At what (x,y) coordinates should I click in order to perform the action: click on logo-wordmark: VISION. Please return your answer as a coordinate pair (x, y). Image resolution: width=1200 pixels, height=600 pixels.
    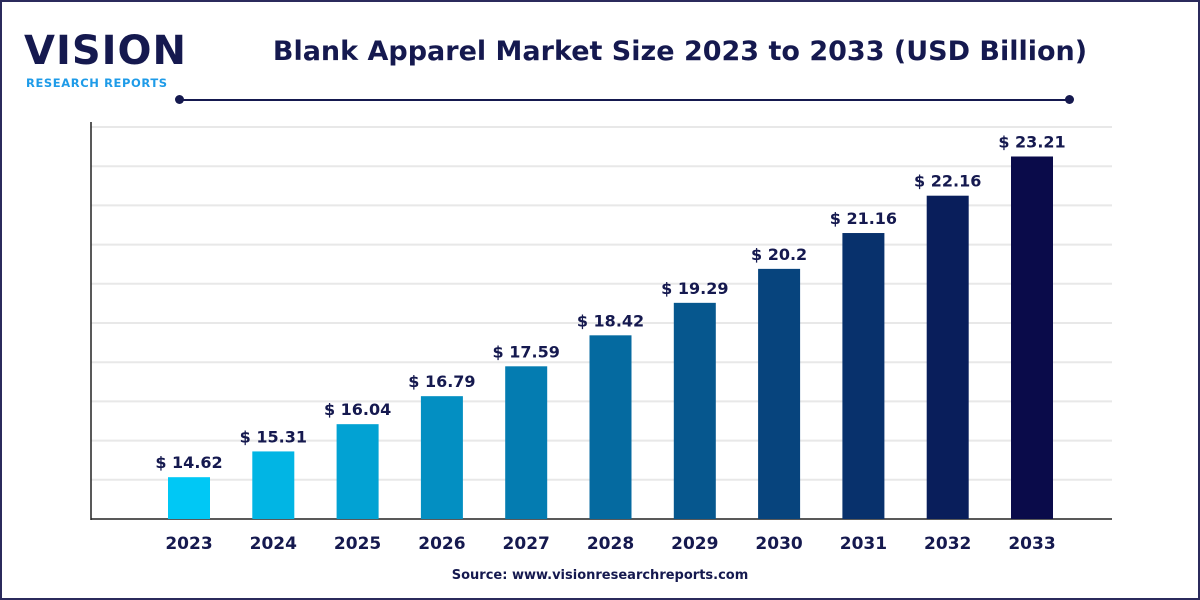
    Looking at the image, I should click on (106, 51).